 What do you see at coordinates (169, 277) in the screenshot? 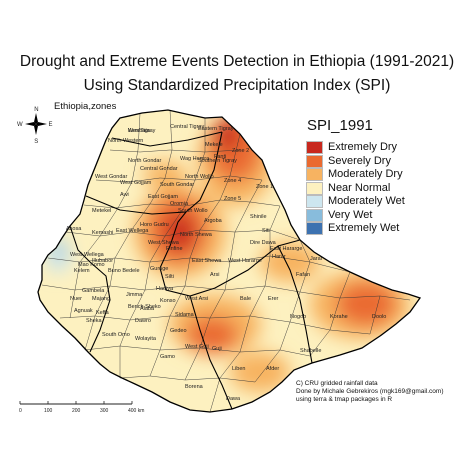
I see `zone-label: Silti` at bounding box center [169, 277].